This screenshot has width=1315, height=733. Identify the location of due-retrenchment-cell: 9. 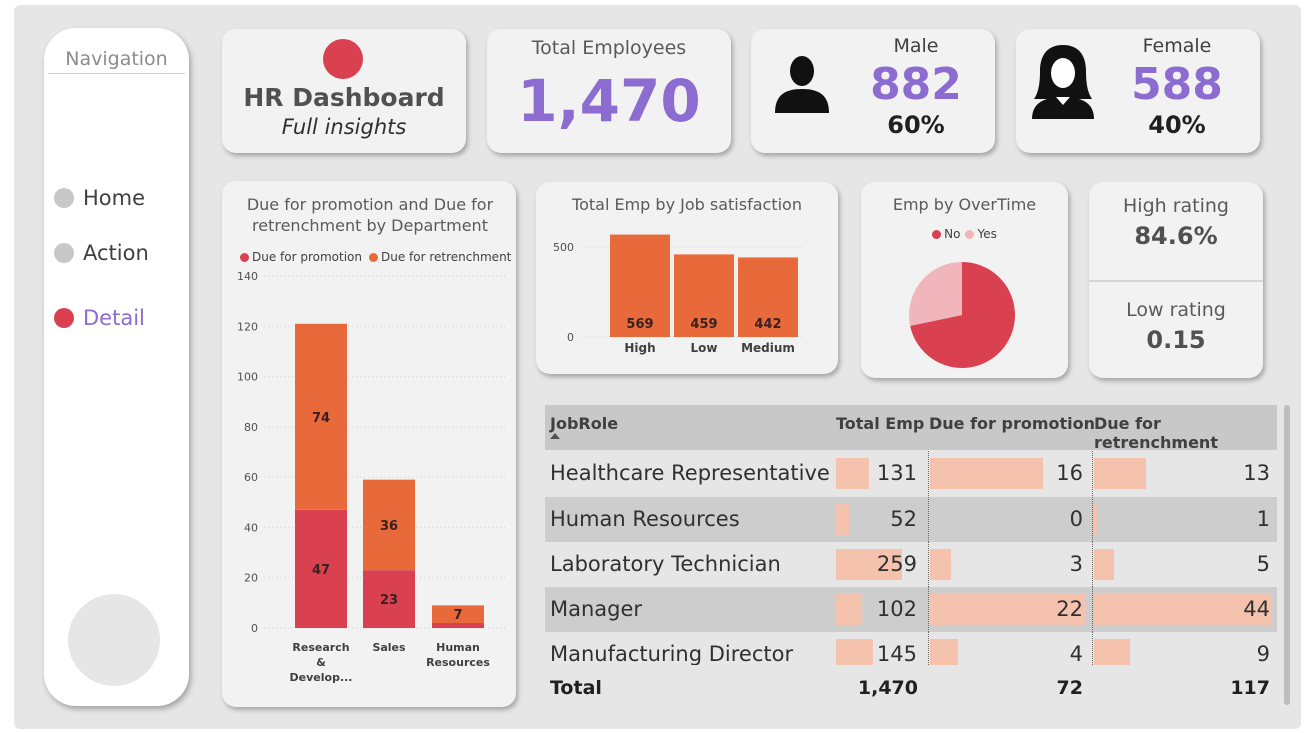
(1263, 653).